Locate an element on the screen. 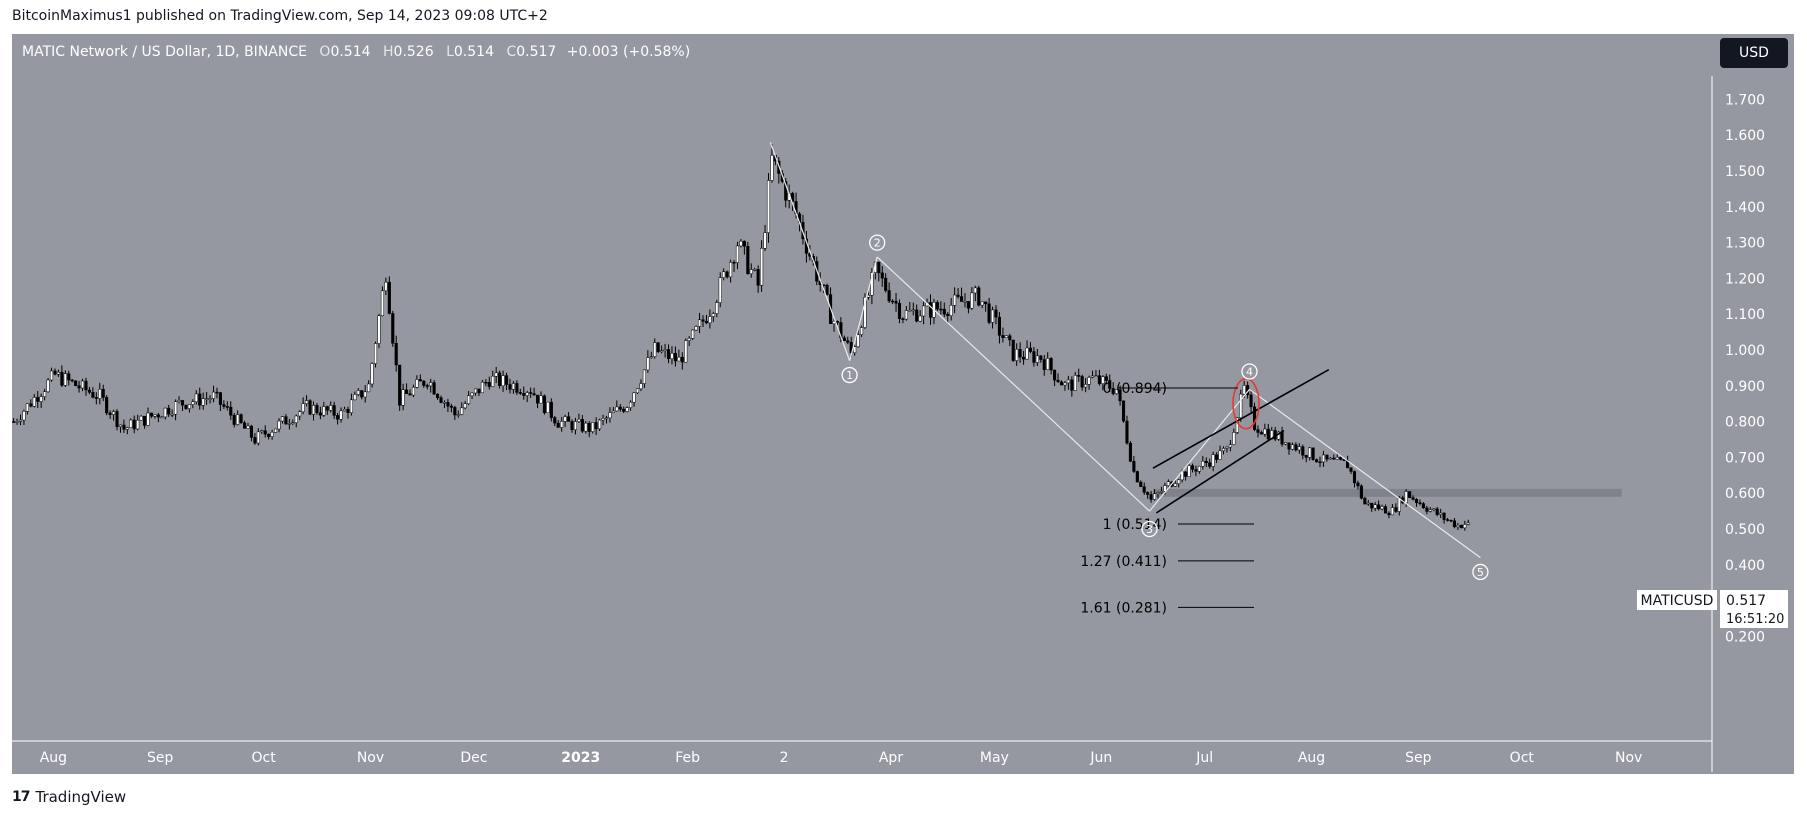  footer-brand: 17 TradingView is located at coordinates (69, 797).